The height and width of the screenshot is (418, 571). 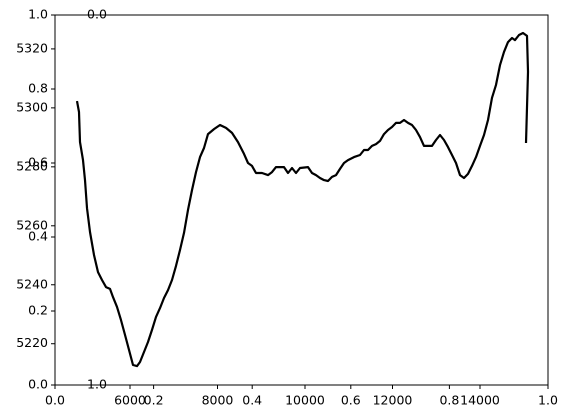 I want to click on inset-tick-label: 0.0, so click(x=97, y=14).